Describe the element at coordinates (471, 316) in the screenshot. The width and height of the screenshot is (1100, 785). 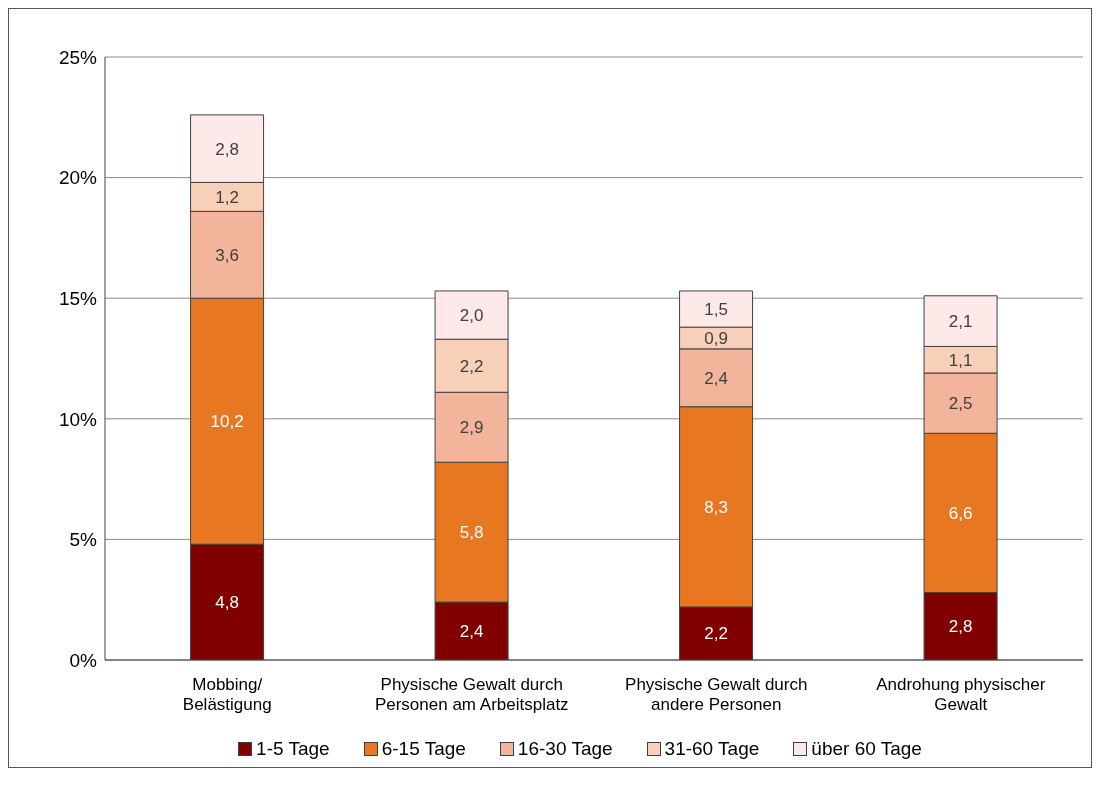
I see `data-label: 2,0` at that location.